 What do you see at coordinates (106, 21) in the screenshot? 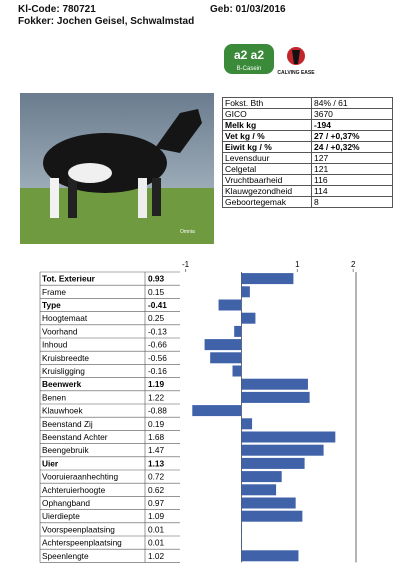
I see `breeder: Fokker: Jochen Geisel, Schwalmstad` at bounding box center [106, 21].